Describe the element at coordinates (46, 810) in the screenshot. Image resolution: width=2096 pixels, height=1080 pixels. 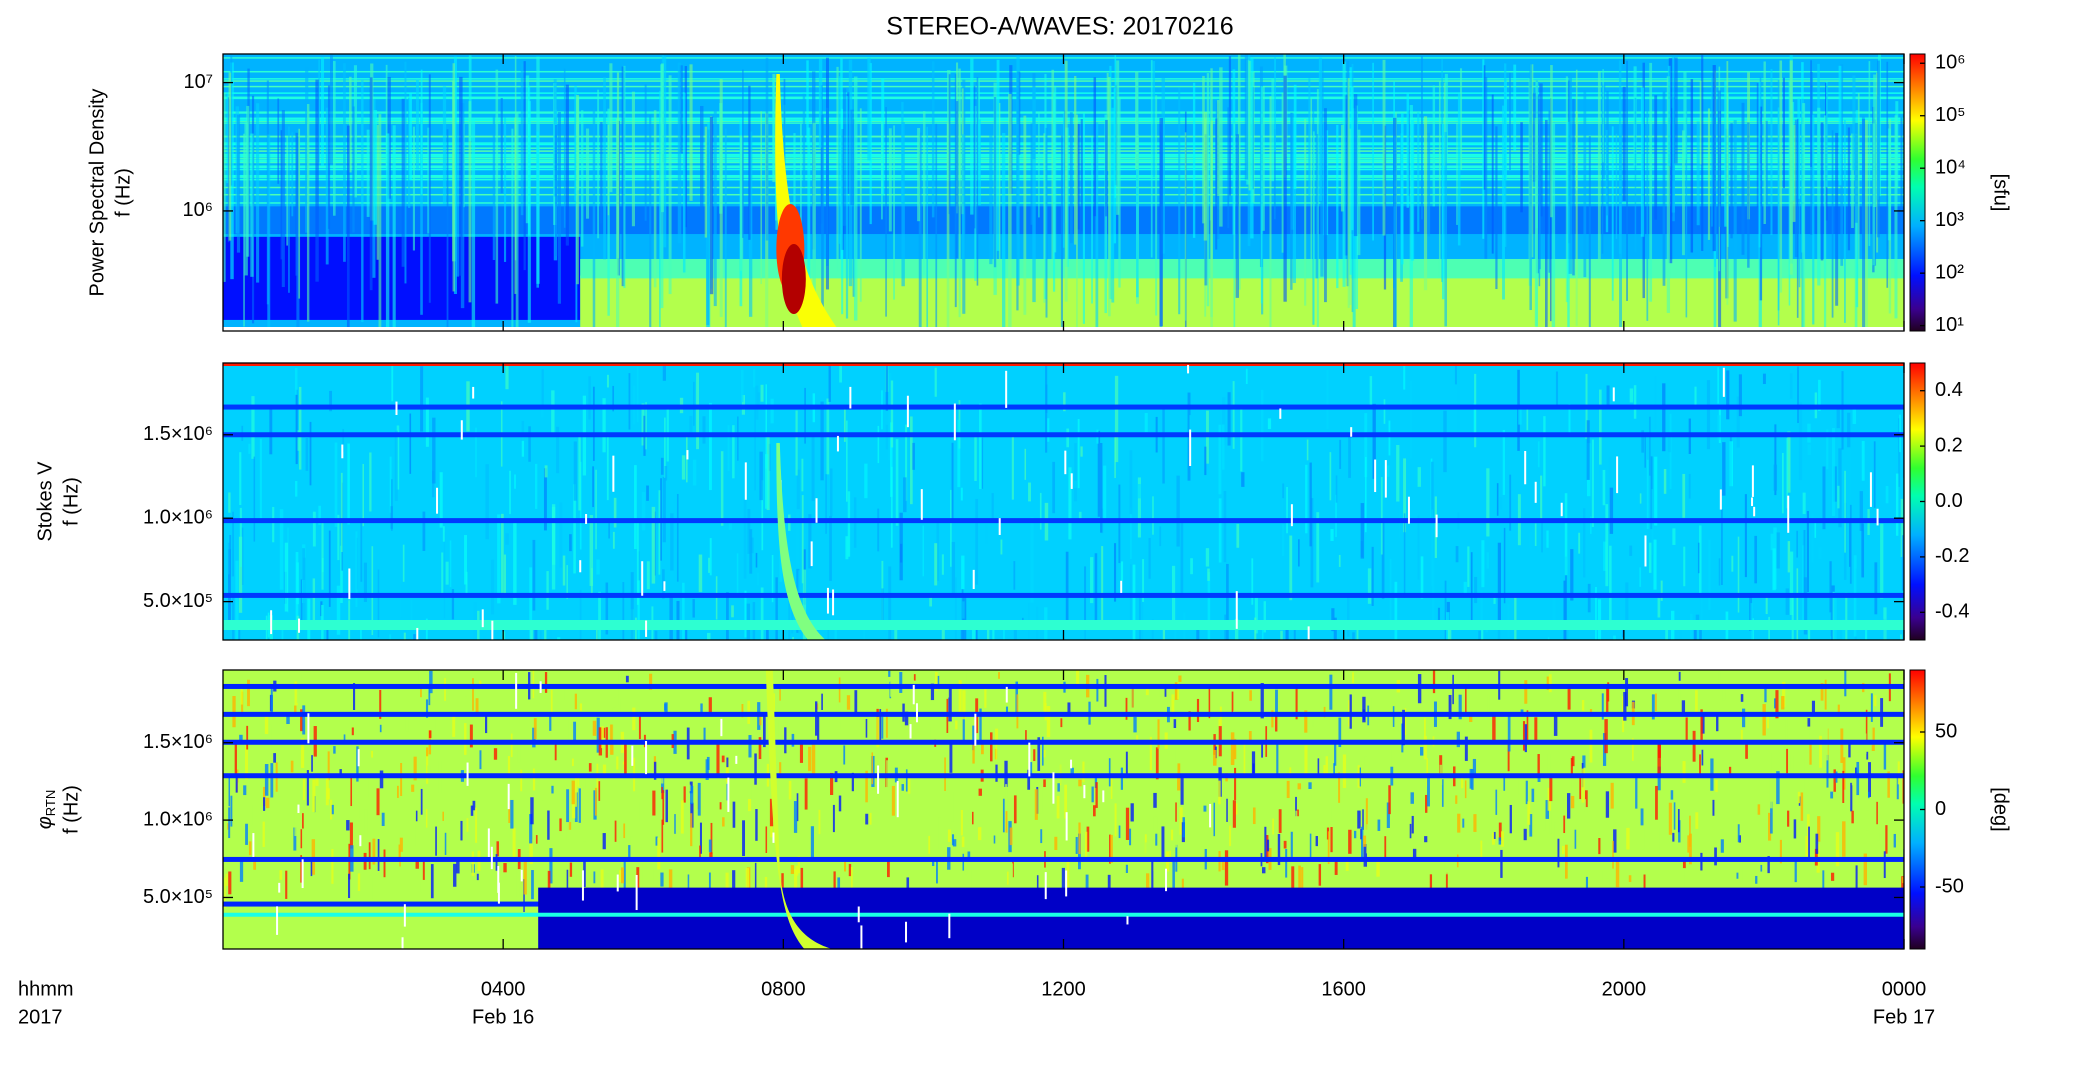
I see `y-axis-label: φRTN` at that location.